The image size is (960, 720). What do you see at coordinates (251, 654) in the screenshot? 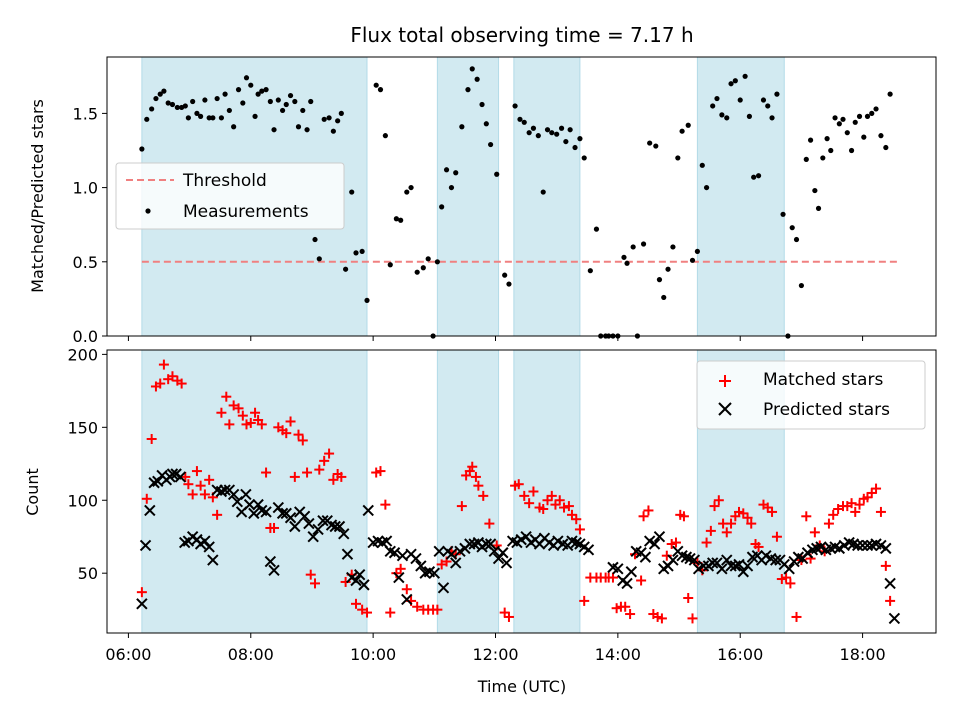
I see `x-tick-label: 08:00` at bounding box center [251, 654].